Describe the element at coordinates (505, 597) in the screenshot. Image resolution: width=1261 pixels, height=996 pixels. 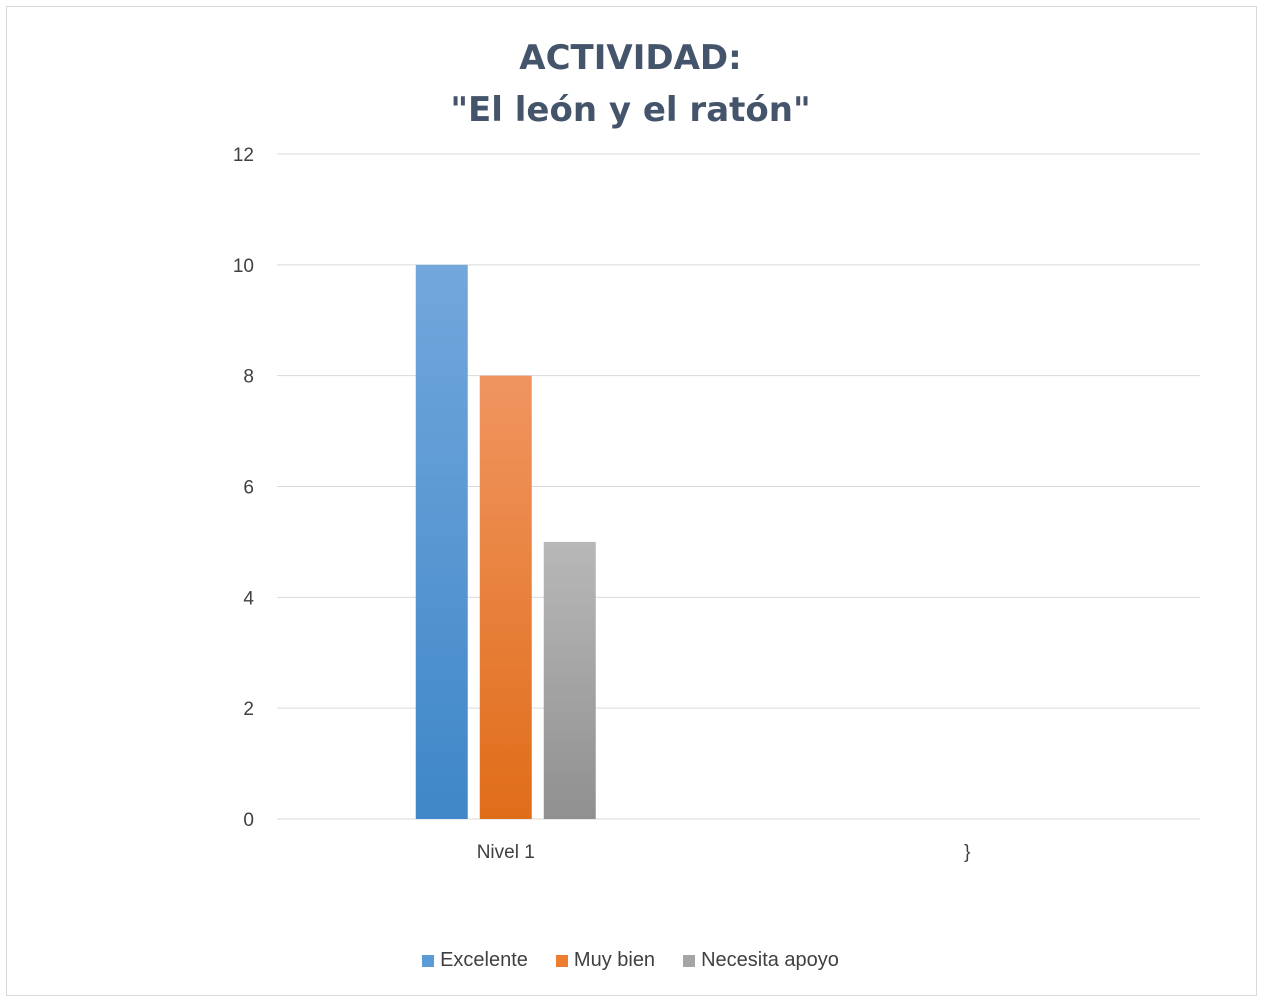
I see `bar-muy-bien` at that location.